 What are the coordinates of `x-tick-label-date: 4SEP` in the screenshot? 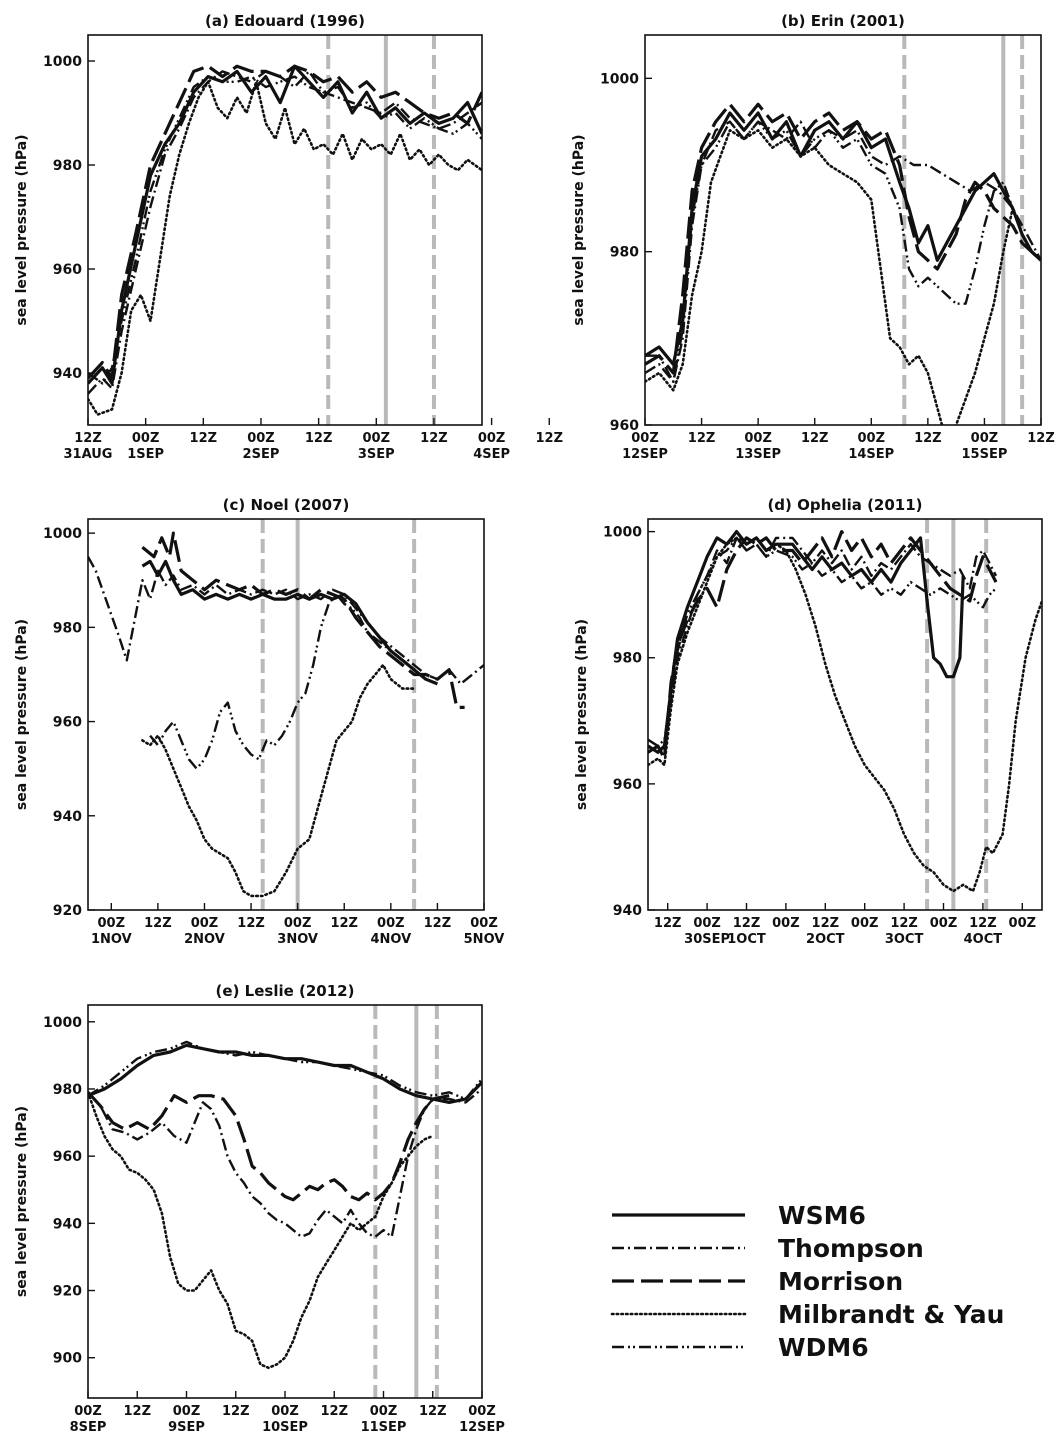 It's located at (491, 454).